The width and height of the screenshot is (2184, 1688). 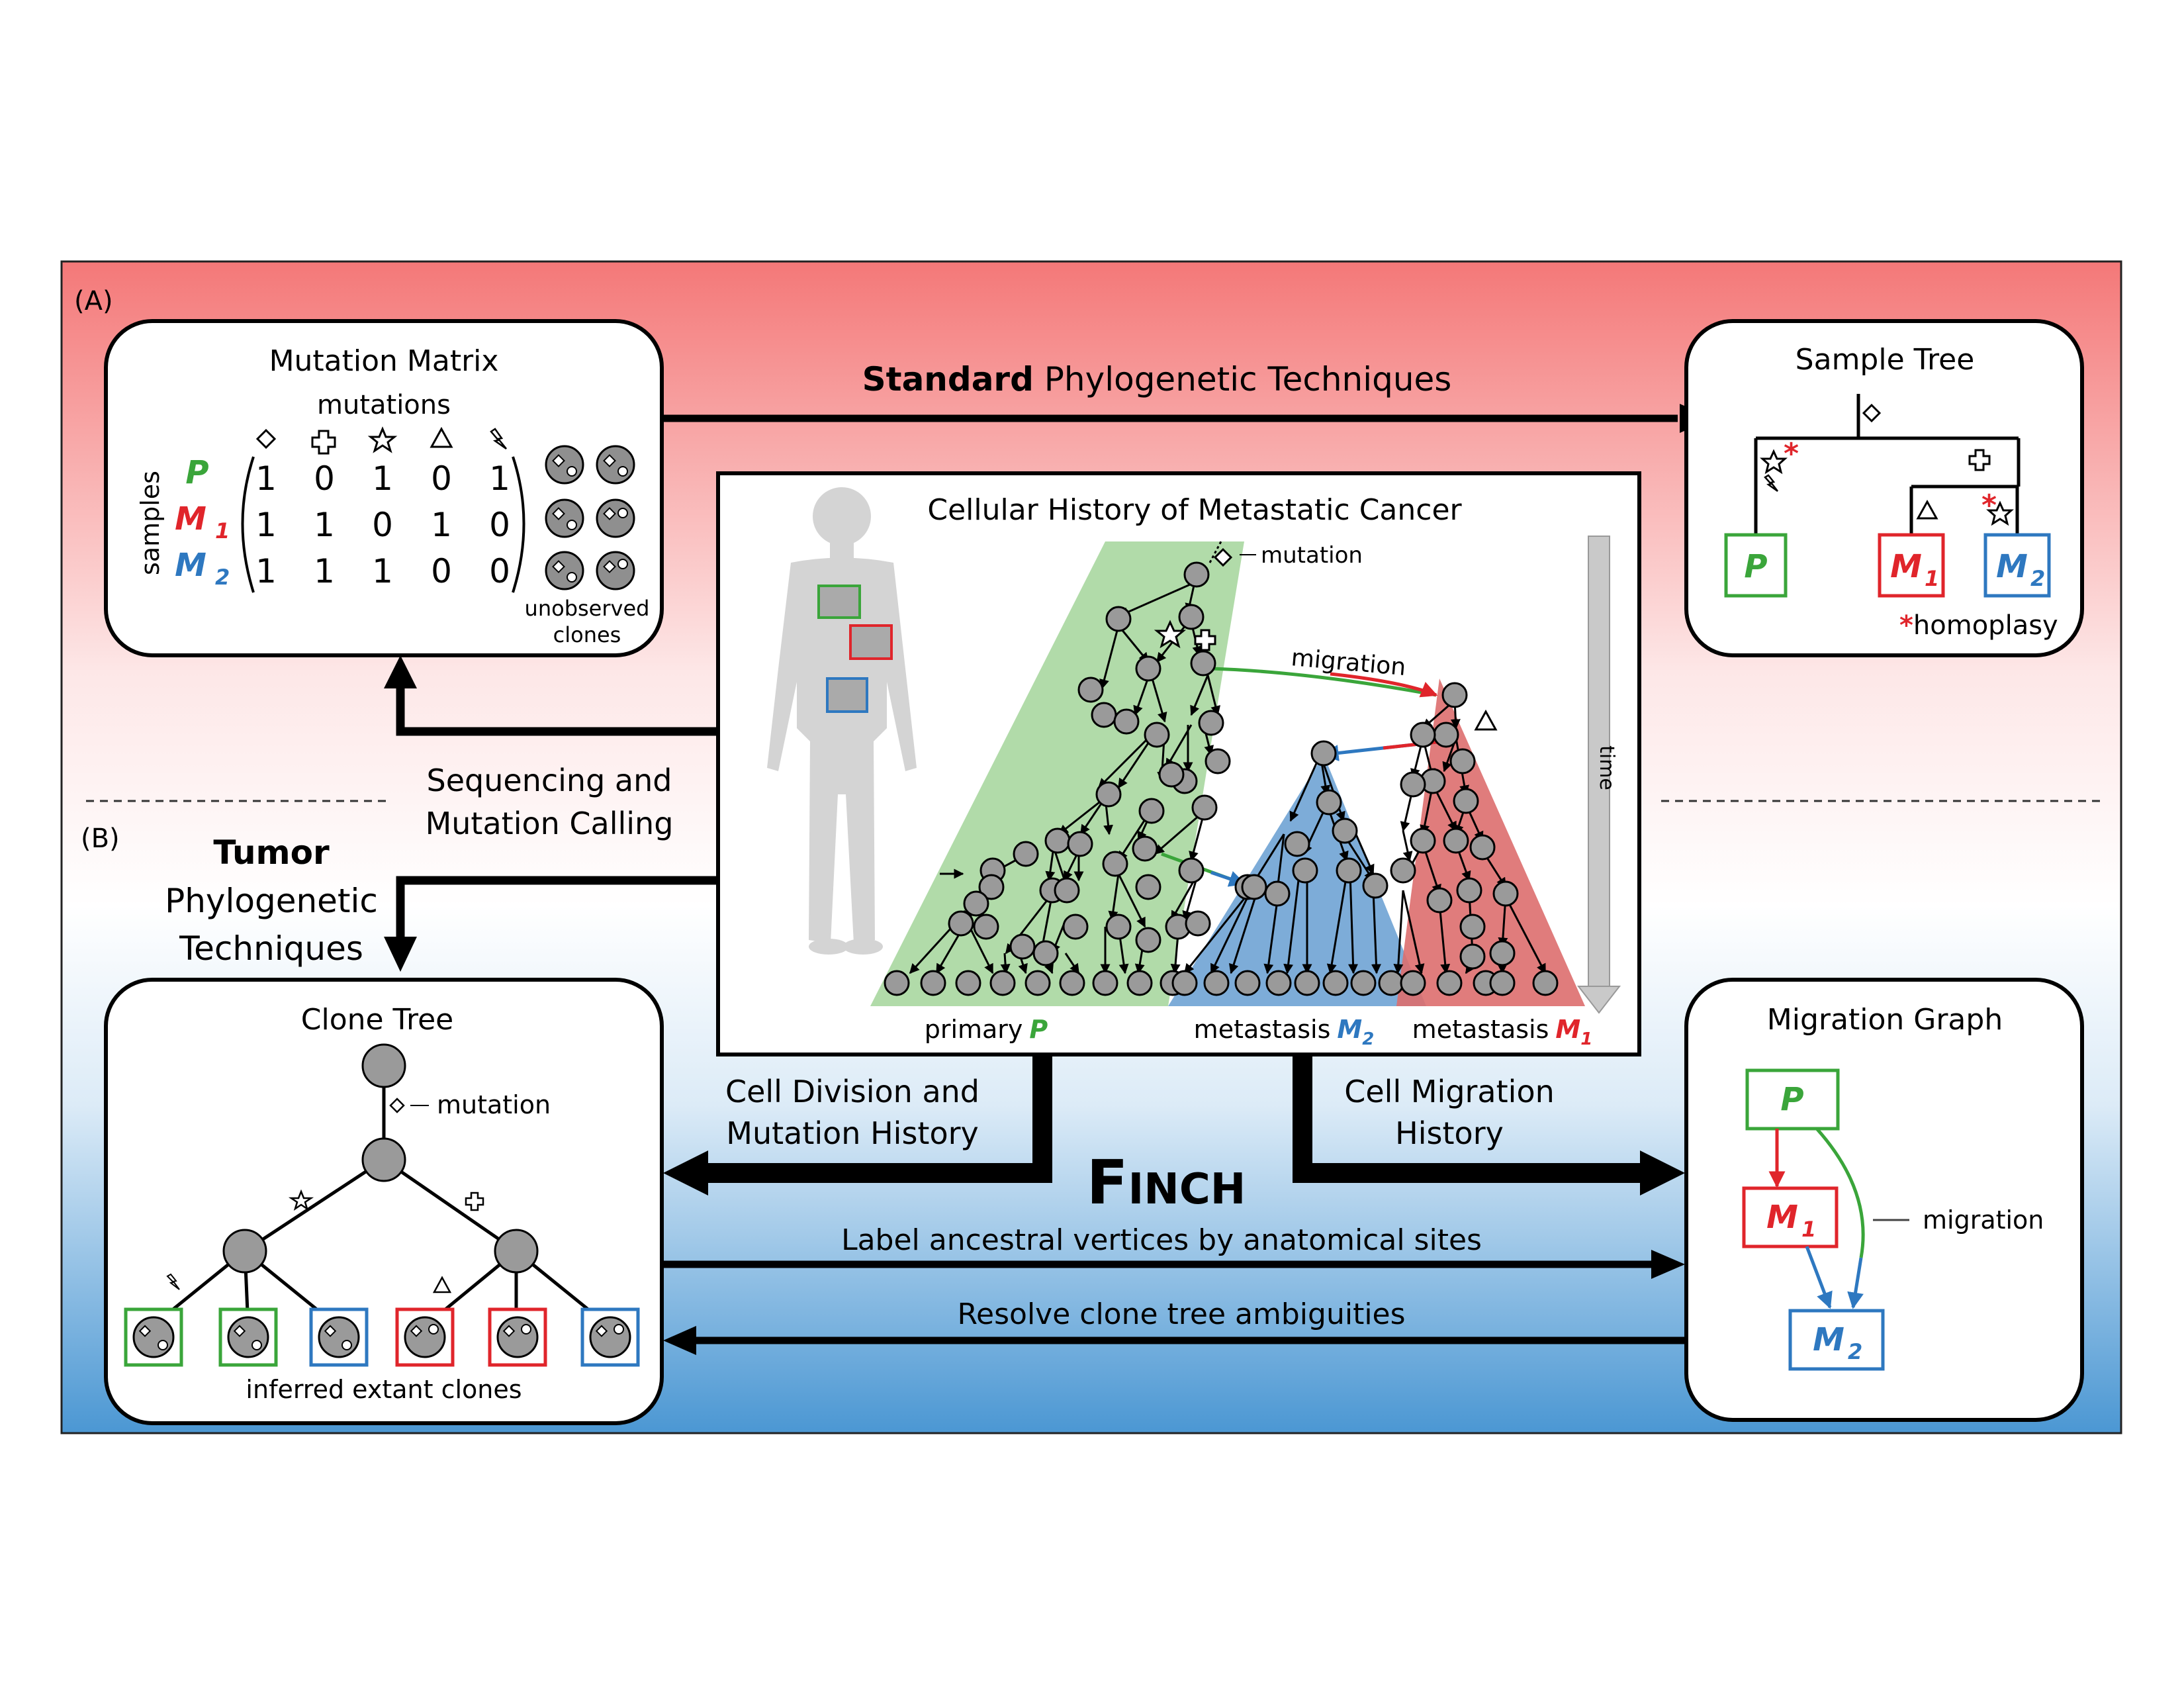 I want to click on matrix-row-label-m2: M, so click(x=191, y=565).